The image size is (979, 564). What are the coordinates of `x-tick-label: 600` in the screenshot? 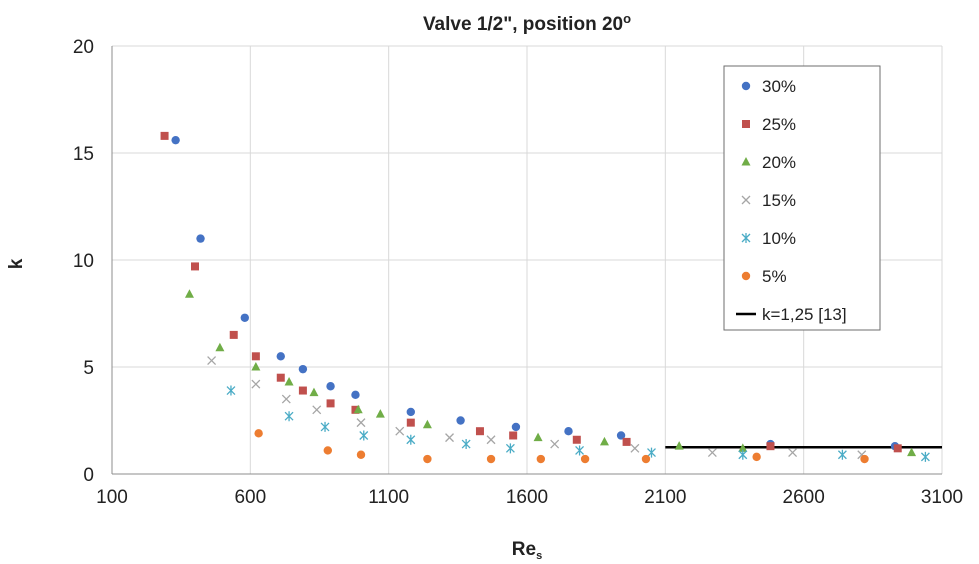 It's located at (250, 497).